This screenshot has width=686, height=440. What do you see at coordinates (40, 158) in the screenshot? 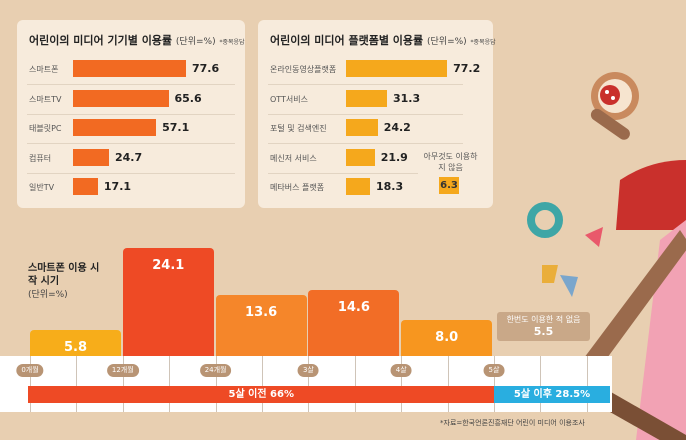
I see `bar-label: 컴퓨터` at bounding box center [40, 158].